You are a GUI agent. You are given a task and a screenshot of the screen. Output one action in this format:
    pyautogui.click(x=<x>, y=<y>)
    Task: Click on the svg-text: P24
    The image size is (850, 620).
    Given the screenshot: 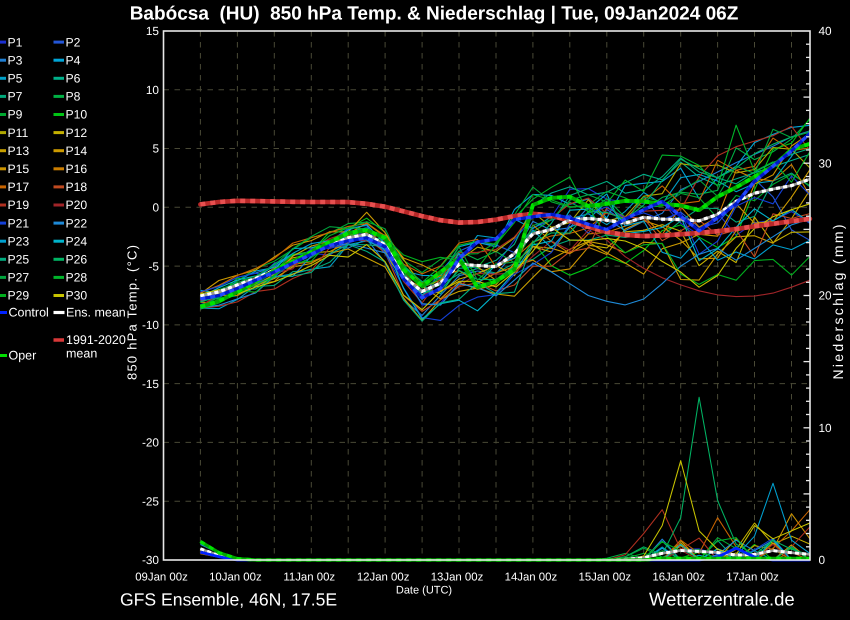 What is the action you would take?
    pyautogui.click(x=77, y=241)
    